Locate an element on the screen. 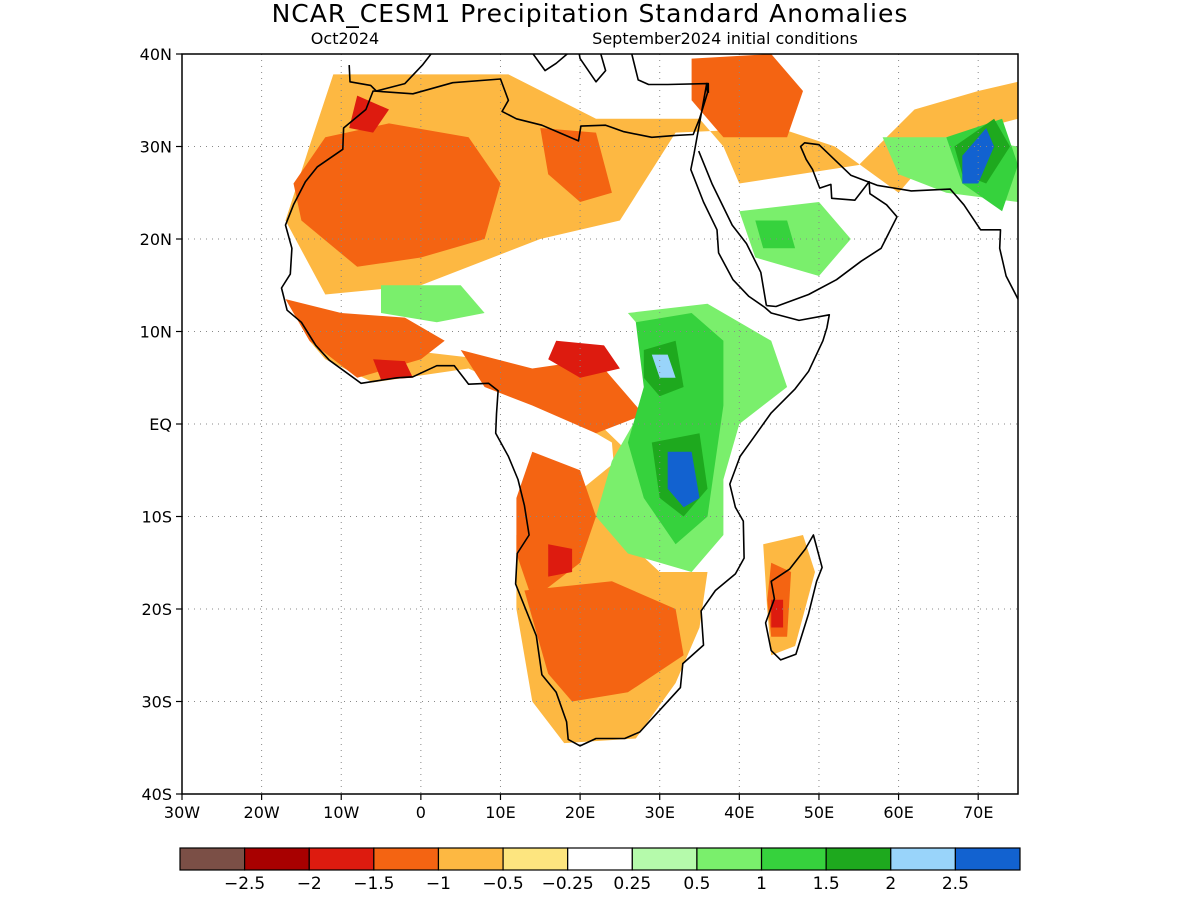 This screenshot has width=1200, height=900. latitude-axis: 40N 30N 20N 10N EQ 10S 20S 30S 40S is located at coordinates (161, 424).